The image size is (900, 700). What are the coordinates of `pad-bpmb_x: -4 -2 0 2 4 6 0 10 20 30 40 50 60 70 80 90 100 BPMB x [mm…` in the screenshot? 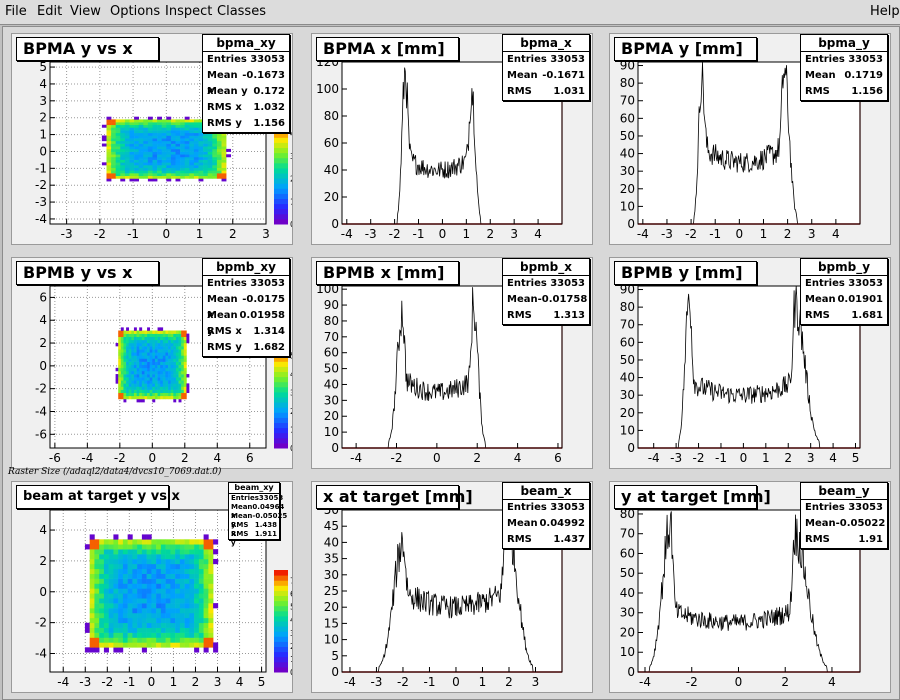 It's located at (452, 363).